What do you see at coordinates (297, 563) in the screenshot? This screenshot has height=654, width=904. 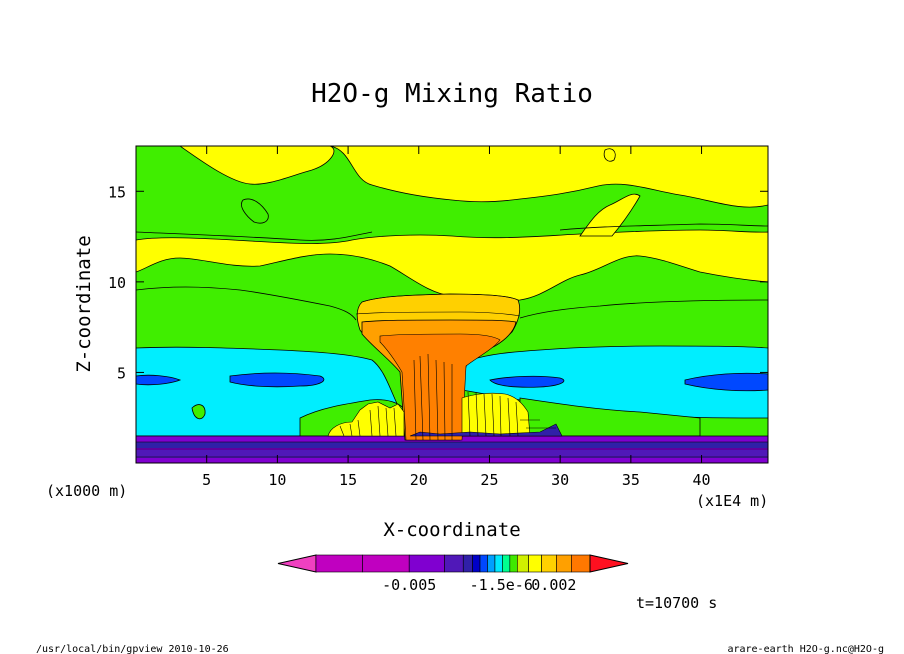 I see `legend-underflow-triangle` at bounding box center [297, 563].